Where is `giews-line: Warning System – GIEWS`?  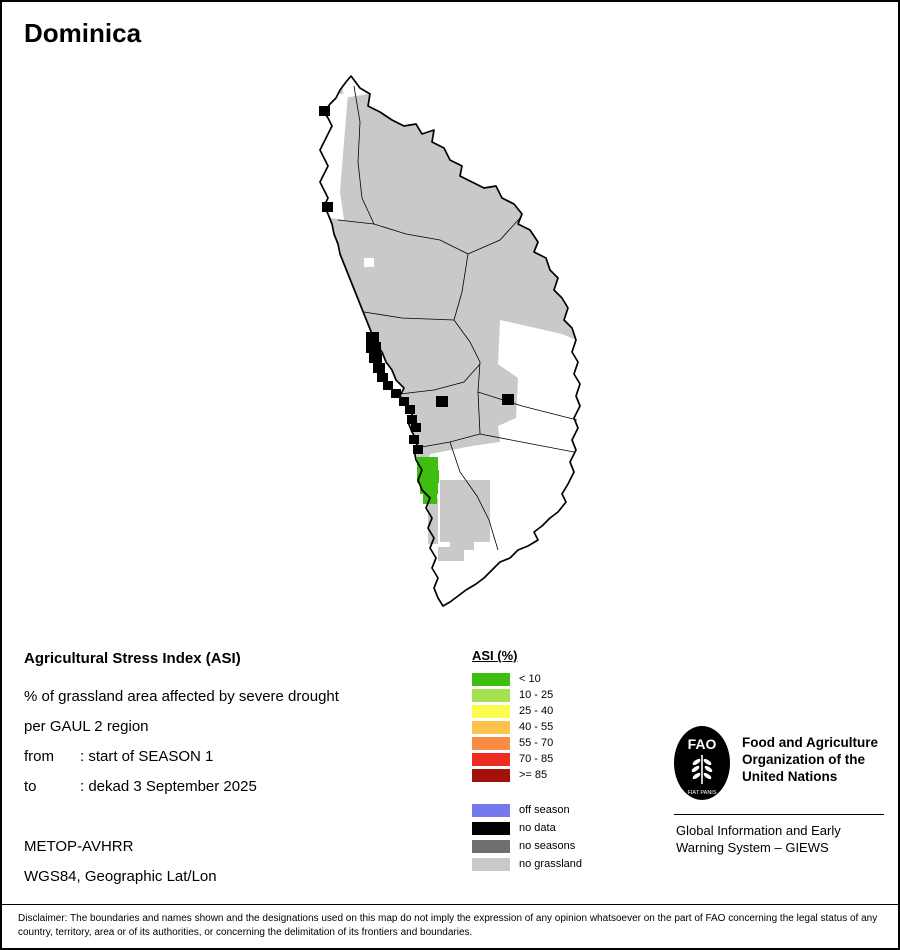
giews-line: Warning System – GIEWS is located at coordinates (752, 847).